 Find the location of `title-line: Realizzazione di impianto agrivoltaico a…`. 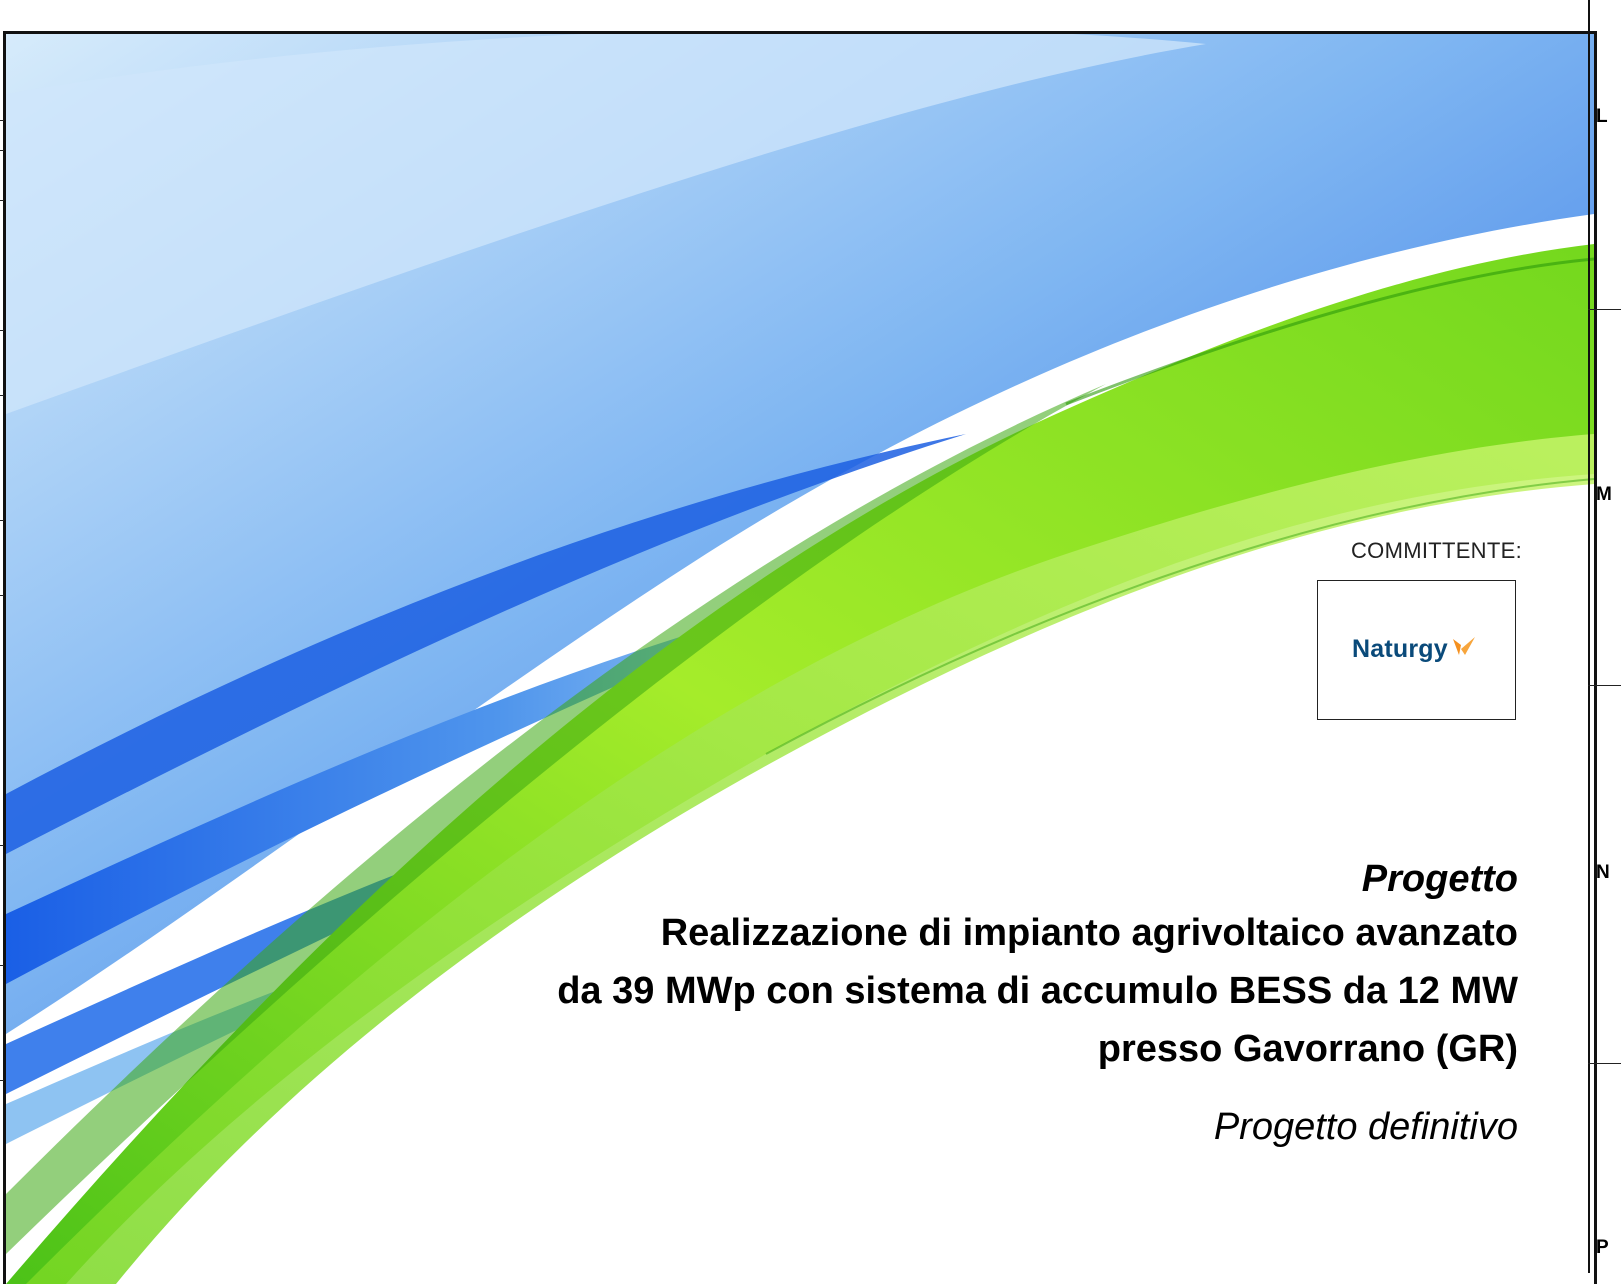

title-line: Realizzazione di impianto agrivoltaico a… is located at coordinates (1089, 933).